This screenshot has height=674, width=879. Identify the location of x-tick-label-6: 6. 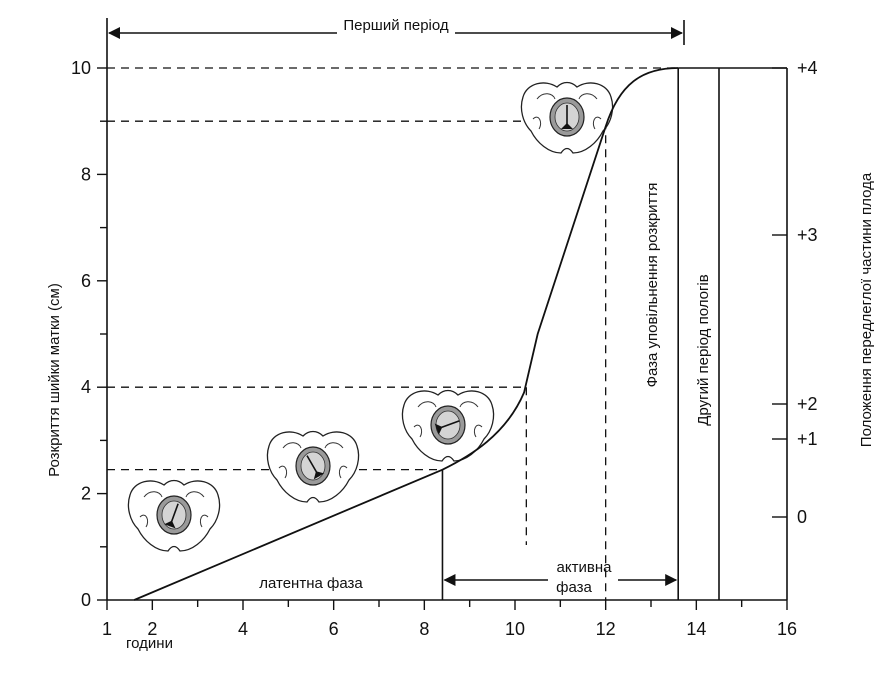
(334, 629).